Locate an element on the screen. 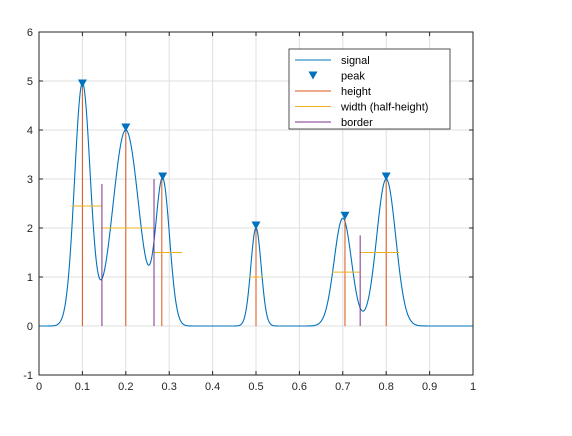  legend-box is located at coordinates (369, 89).